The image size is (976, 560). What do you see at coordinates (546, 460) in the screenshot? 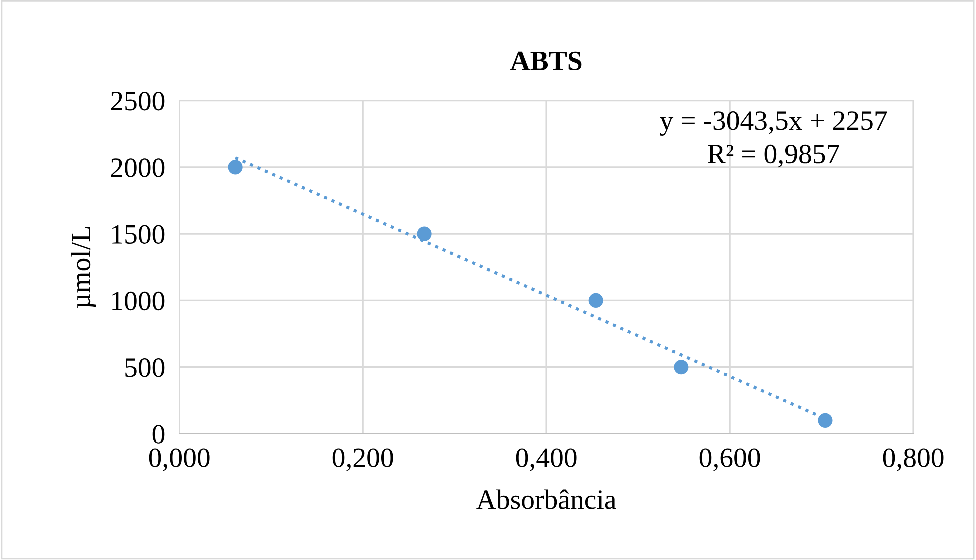
I see `x-tick-label: 0,400` at bounding box center [546, 460].